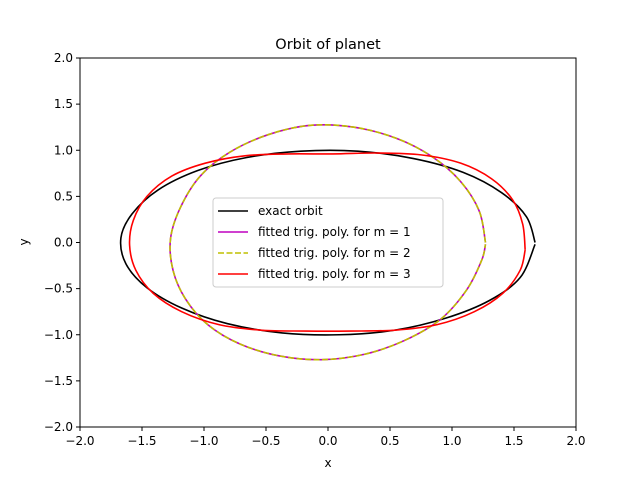  What do you see at coordinates (58, 335) in the screenshot?
I see `y-tick-label: −1.0` at bounding box center [58, 335].